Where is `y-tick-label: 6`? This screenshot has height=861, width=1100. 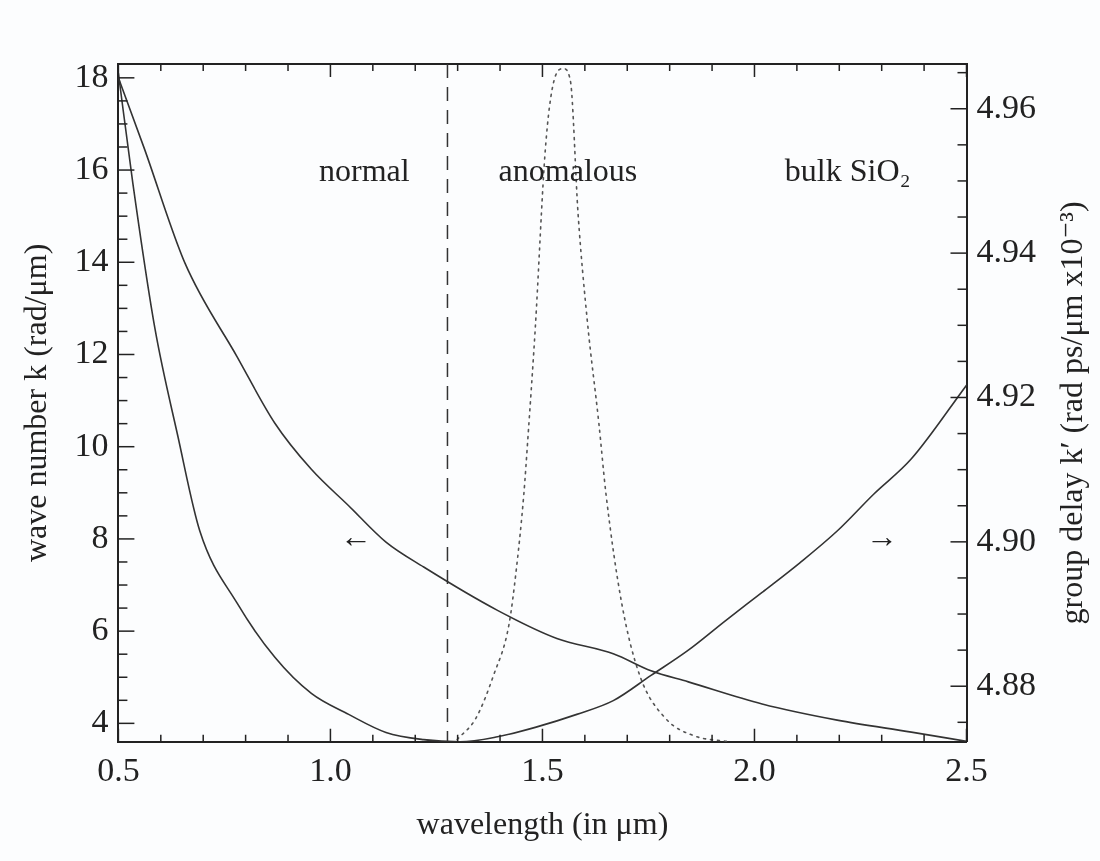
y-tick-label: 6 is located at coordinates (100, 629).